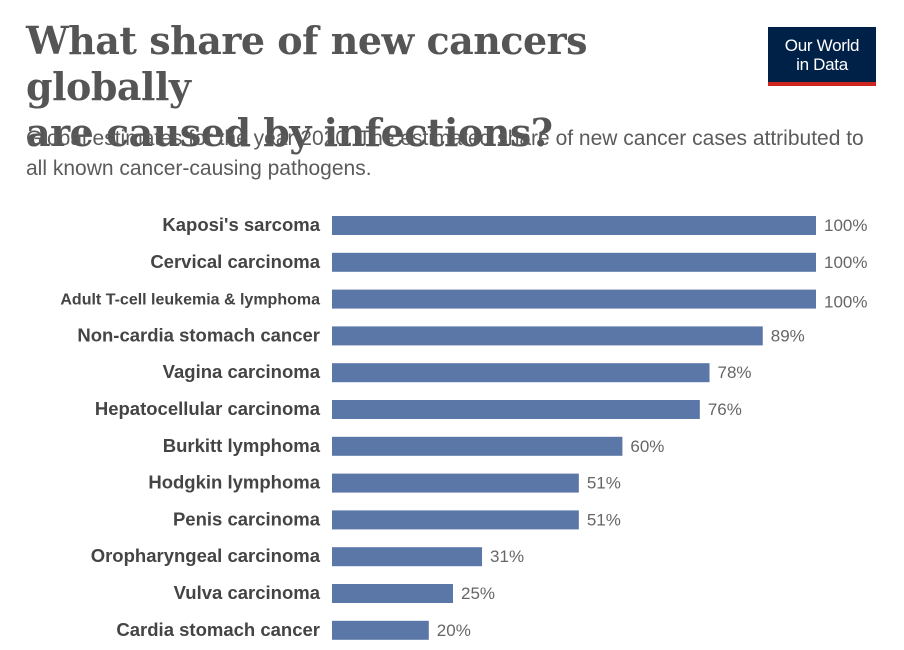  Describe the element at coordinates (725, 409) in the screenshot. I see `value-label: 76%` at that location.